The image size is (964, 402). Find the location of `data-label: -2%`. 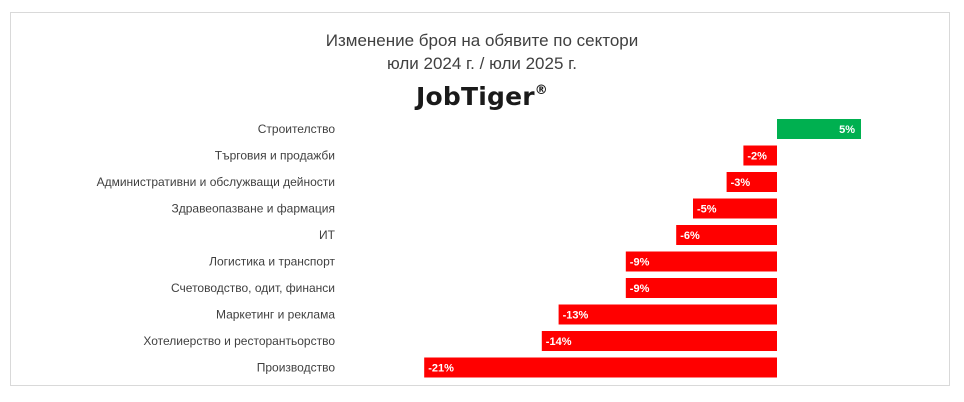

data-label: -2% is located at coordinates (757, 157).